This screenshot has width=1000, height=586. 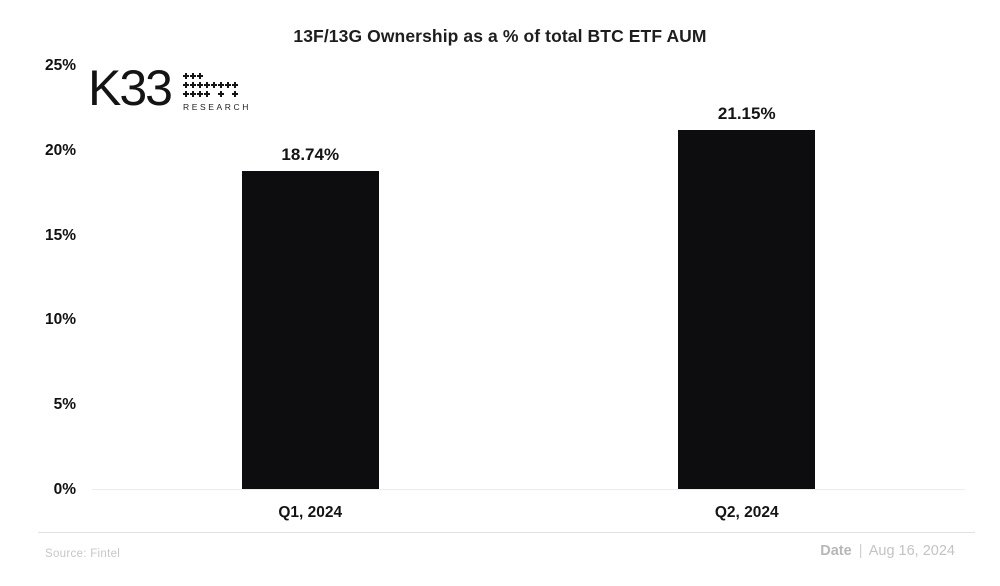 I want to click on source-value: Fintel, so click(x=105, y=554).